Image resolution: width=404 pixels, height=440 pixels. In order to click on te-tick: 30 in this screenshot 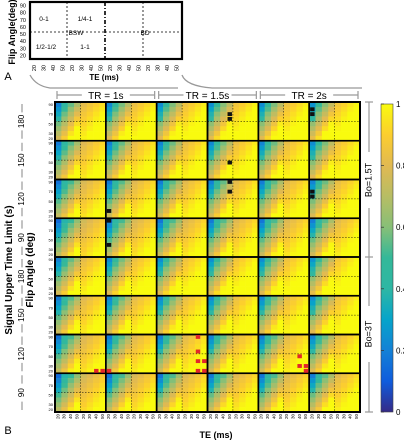, I will do `click(191, 417)`.